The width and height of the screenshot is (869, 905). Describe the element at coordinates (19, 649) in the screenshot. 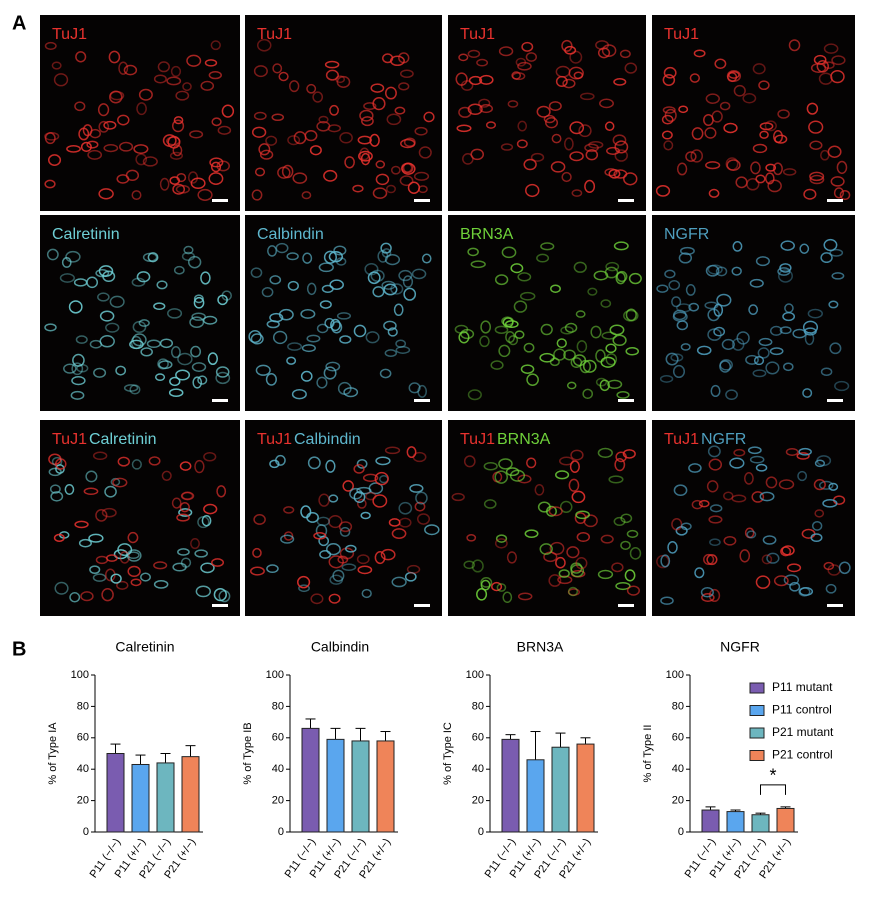

I see `panel-label: B` at that location.